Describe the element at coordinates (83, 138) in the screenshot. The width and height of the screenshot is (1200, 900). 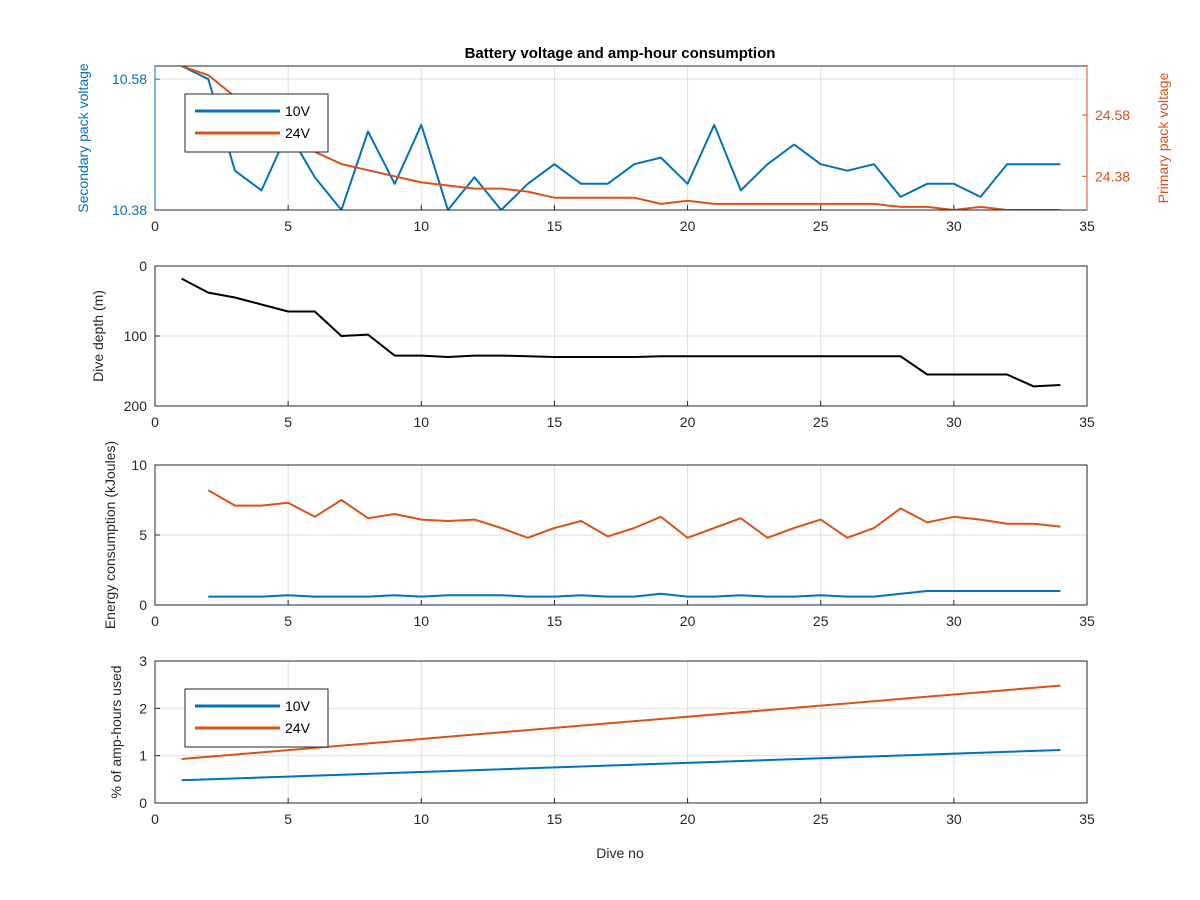
I see `voltage-ylabel: Secondary pack voltage` at that location.